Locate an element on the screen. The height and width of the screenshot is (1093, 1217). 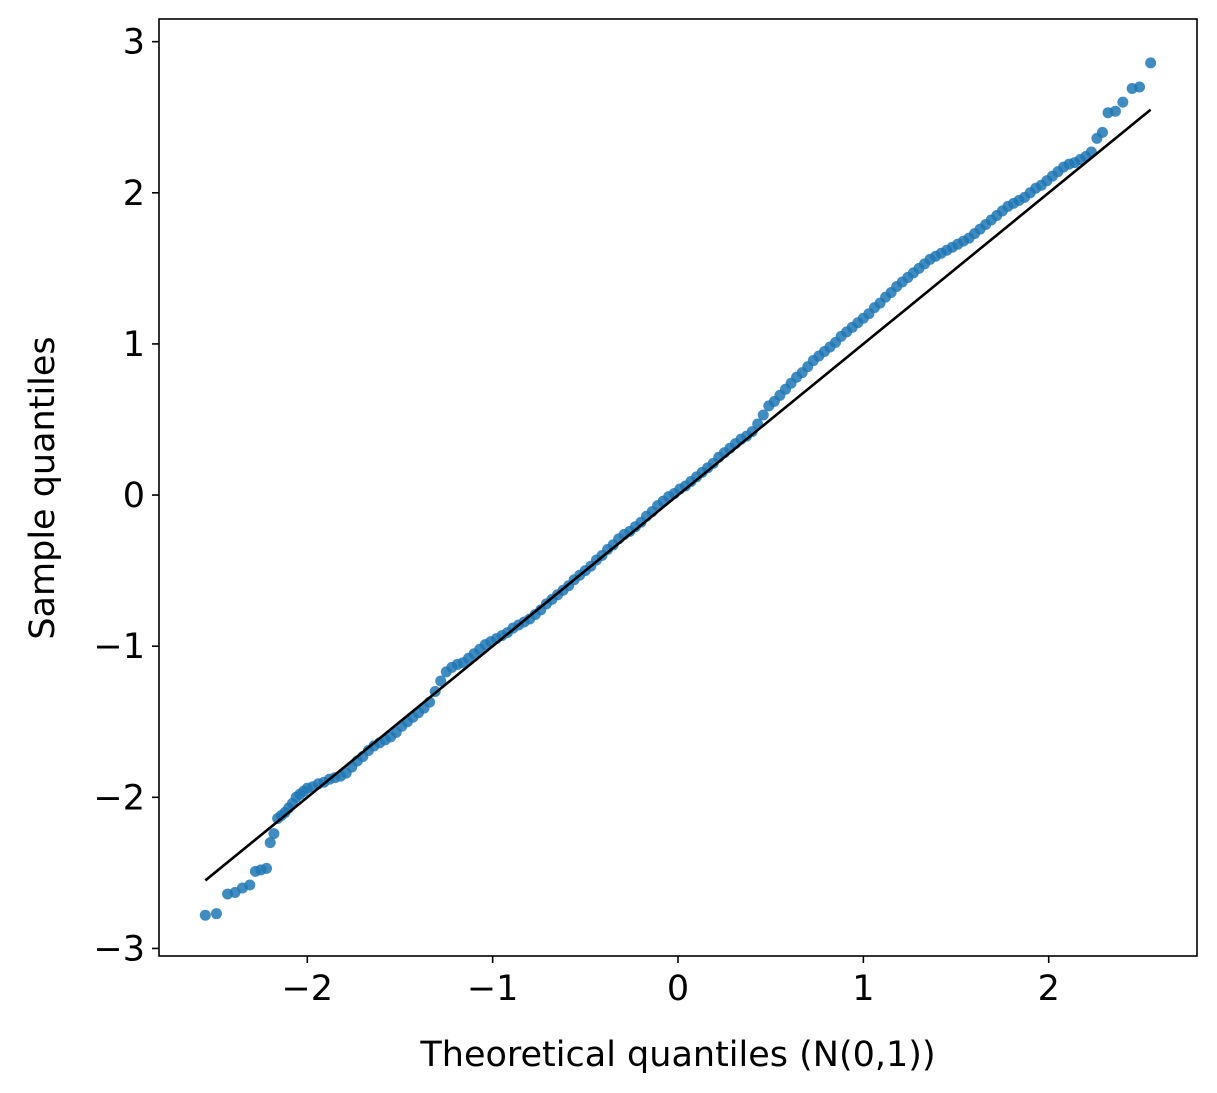
x-tick-label: 2 is located at coordinates (1049, 989).